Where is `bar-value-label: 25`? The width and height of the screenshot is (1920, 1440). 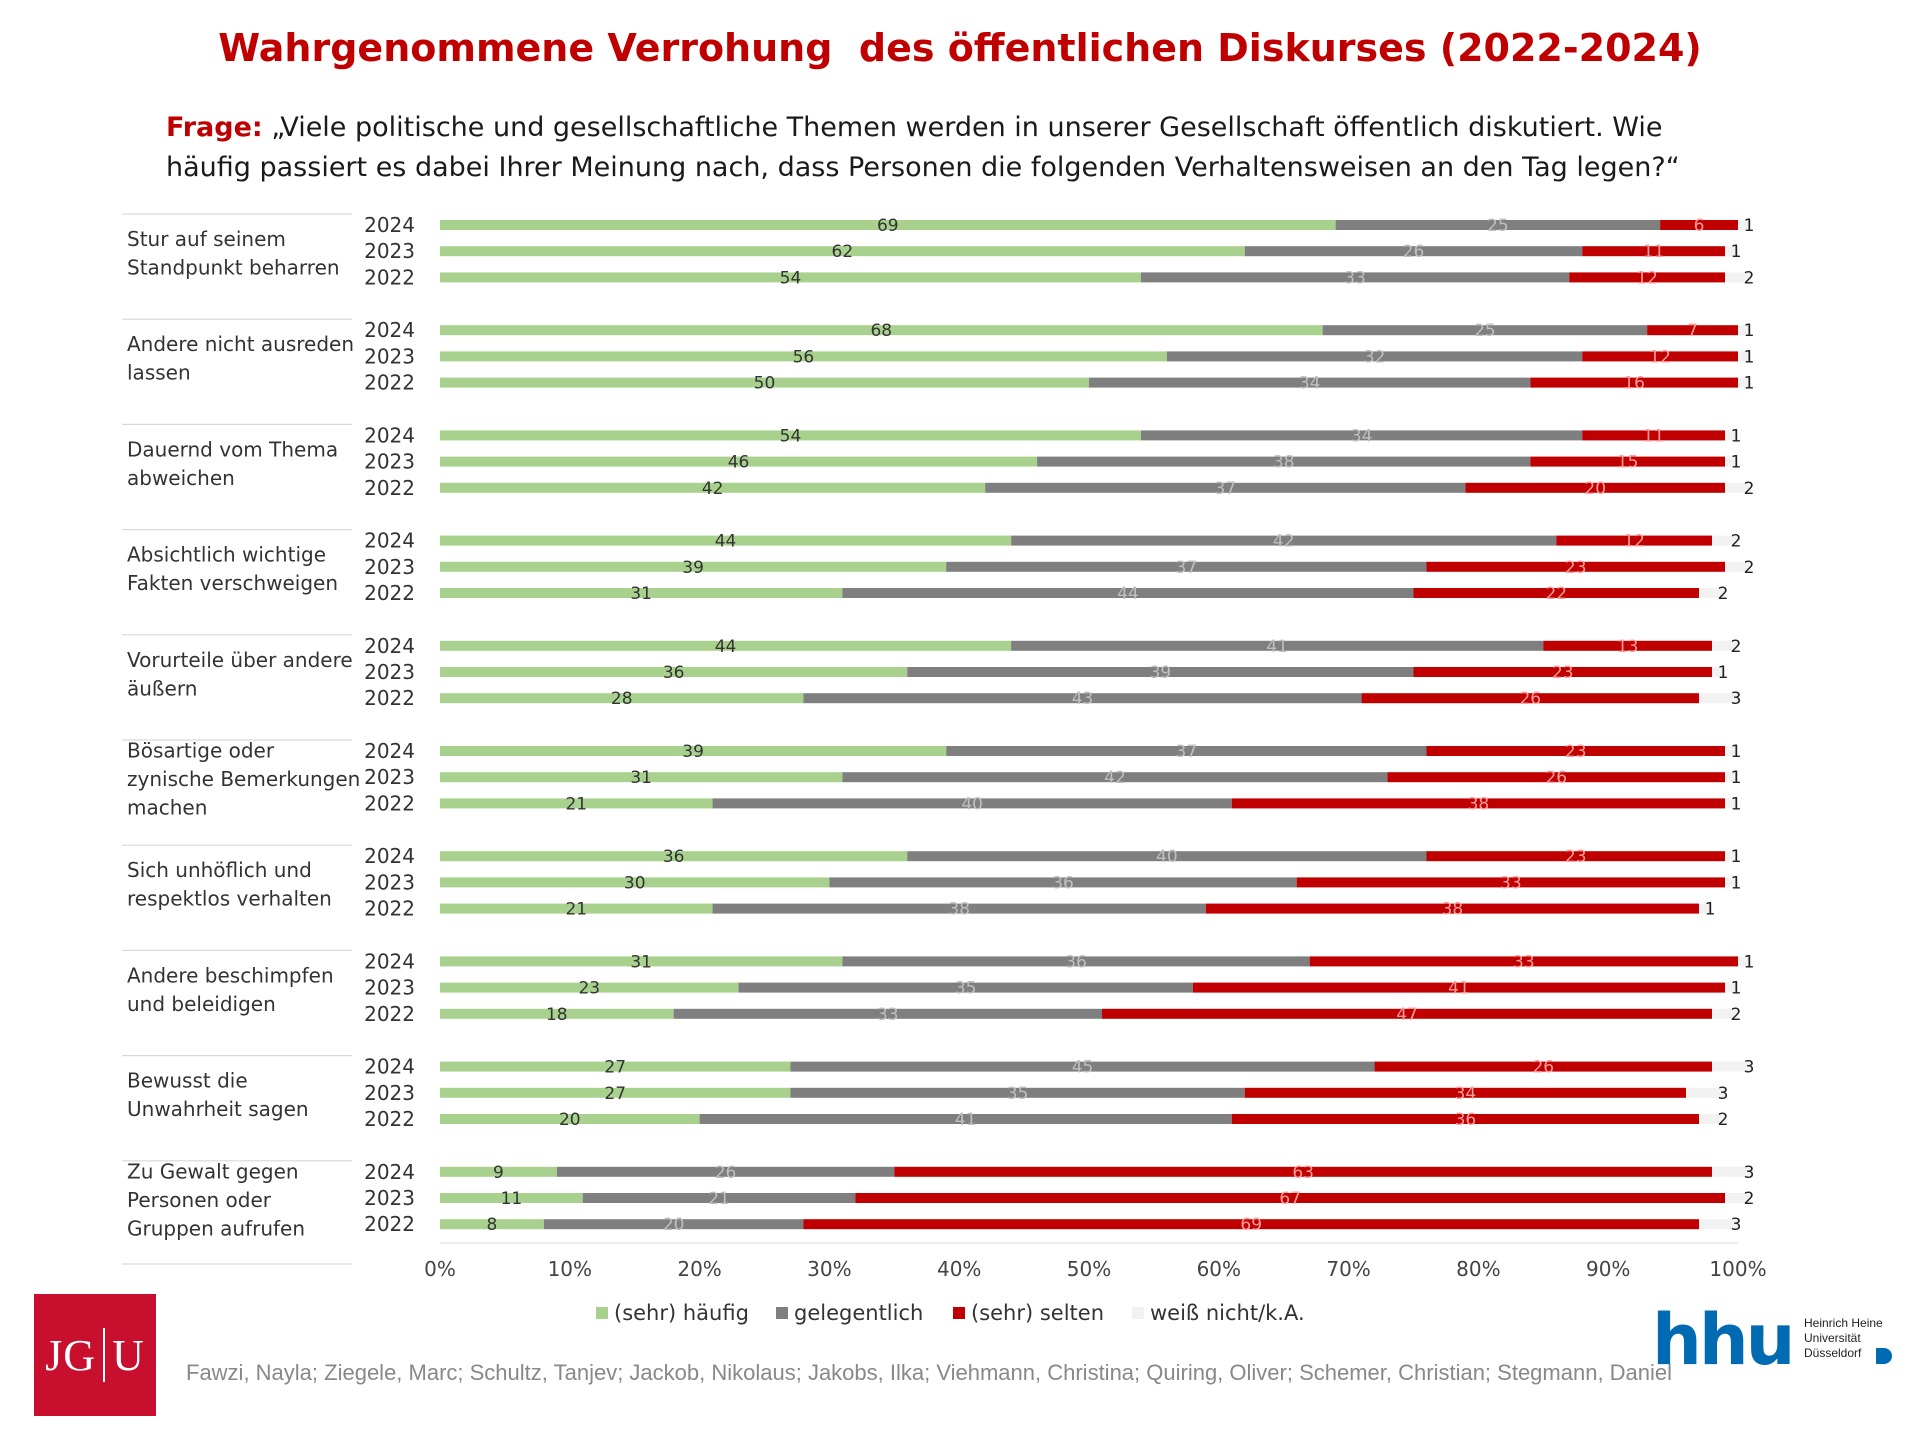
bar-value-label: 25 is located at coordinates (1498, 226).